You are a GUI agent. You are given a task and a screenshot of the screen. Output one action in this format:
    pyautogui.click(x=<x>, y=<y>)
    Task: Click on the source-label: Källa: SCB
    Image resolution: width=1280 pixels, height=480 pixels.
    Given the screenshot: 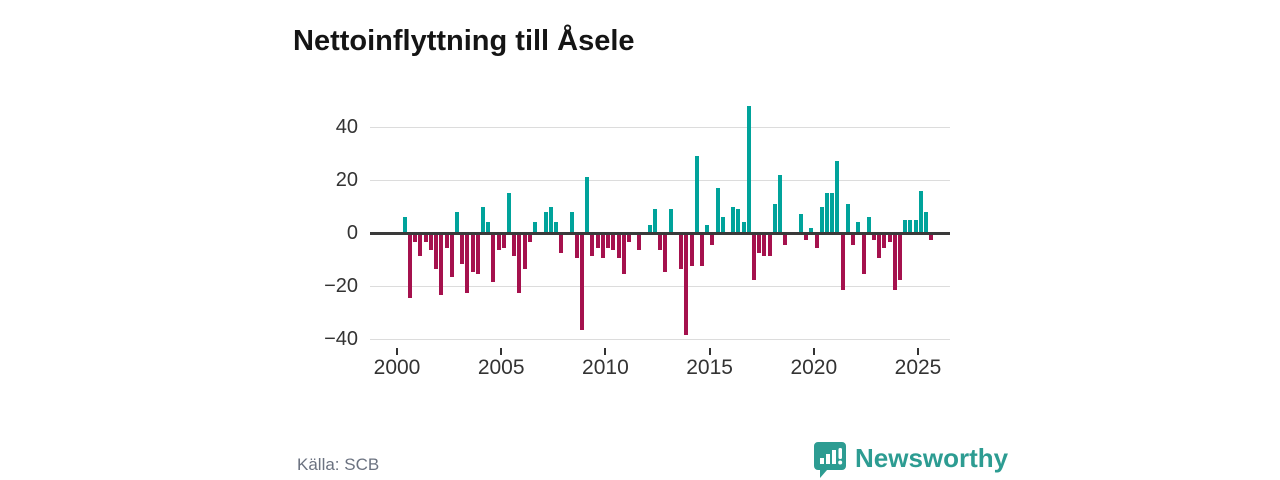 What is the action you would take?
    pyautogui.click(x=338, y=464)
    